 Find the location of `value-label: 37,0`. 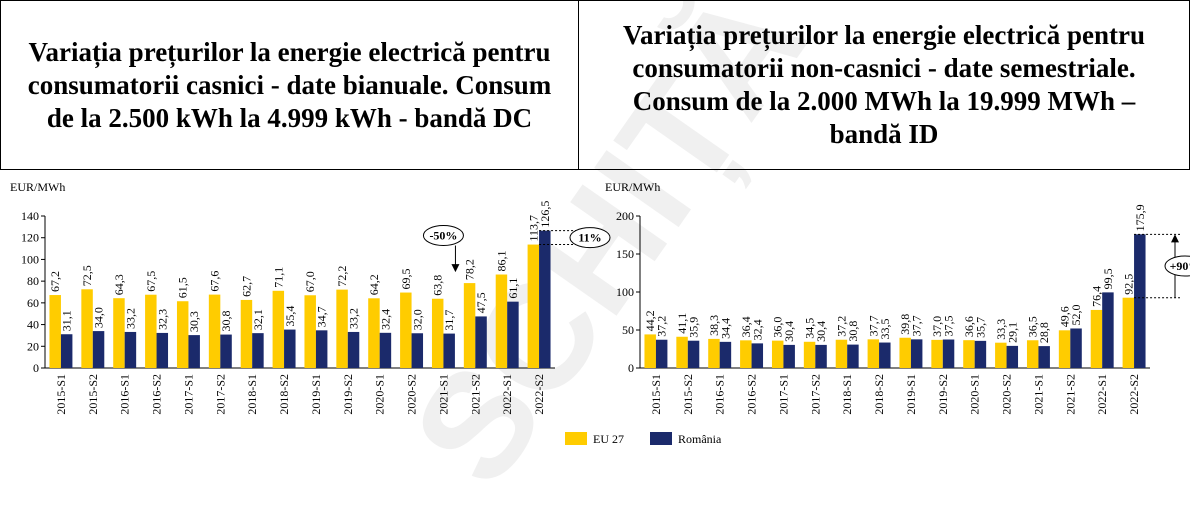

value-label: 37,0 is located at coordinates (937, 326).